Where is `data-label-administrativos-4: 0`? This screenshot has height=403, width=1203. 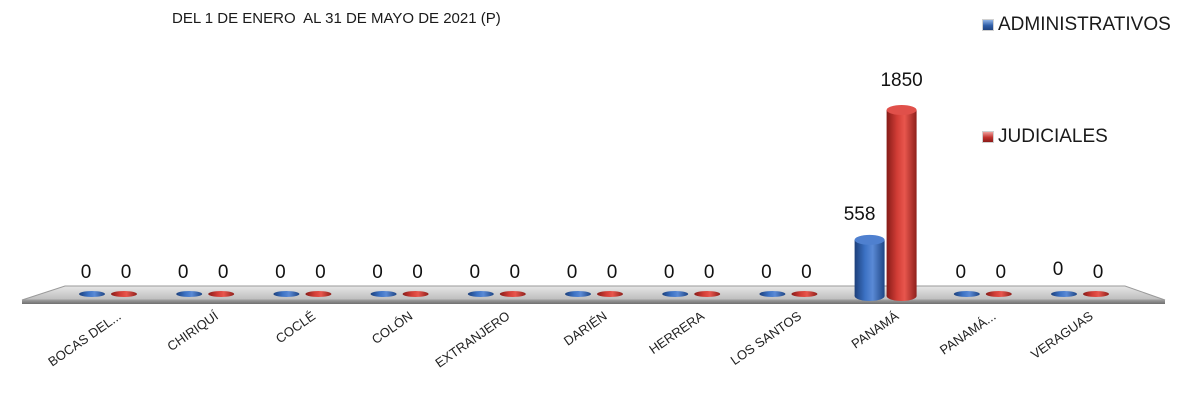 data-label-administrativos-4: 0 is located at coordinates (475, 272).